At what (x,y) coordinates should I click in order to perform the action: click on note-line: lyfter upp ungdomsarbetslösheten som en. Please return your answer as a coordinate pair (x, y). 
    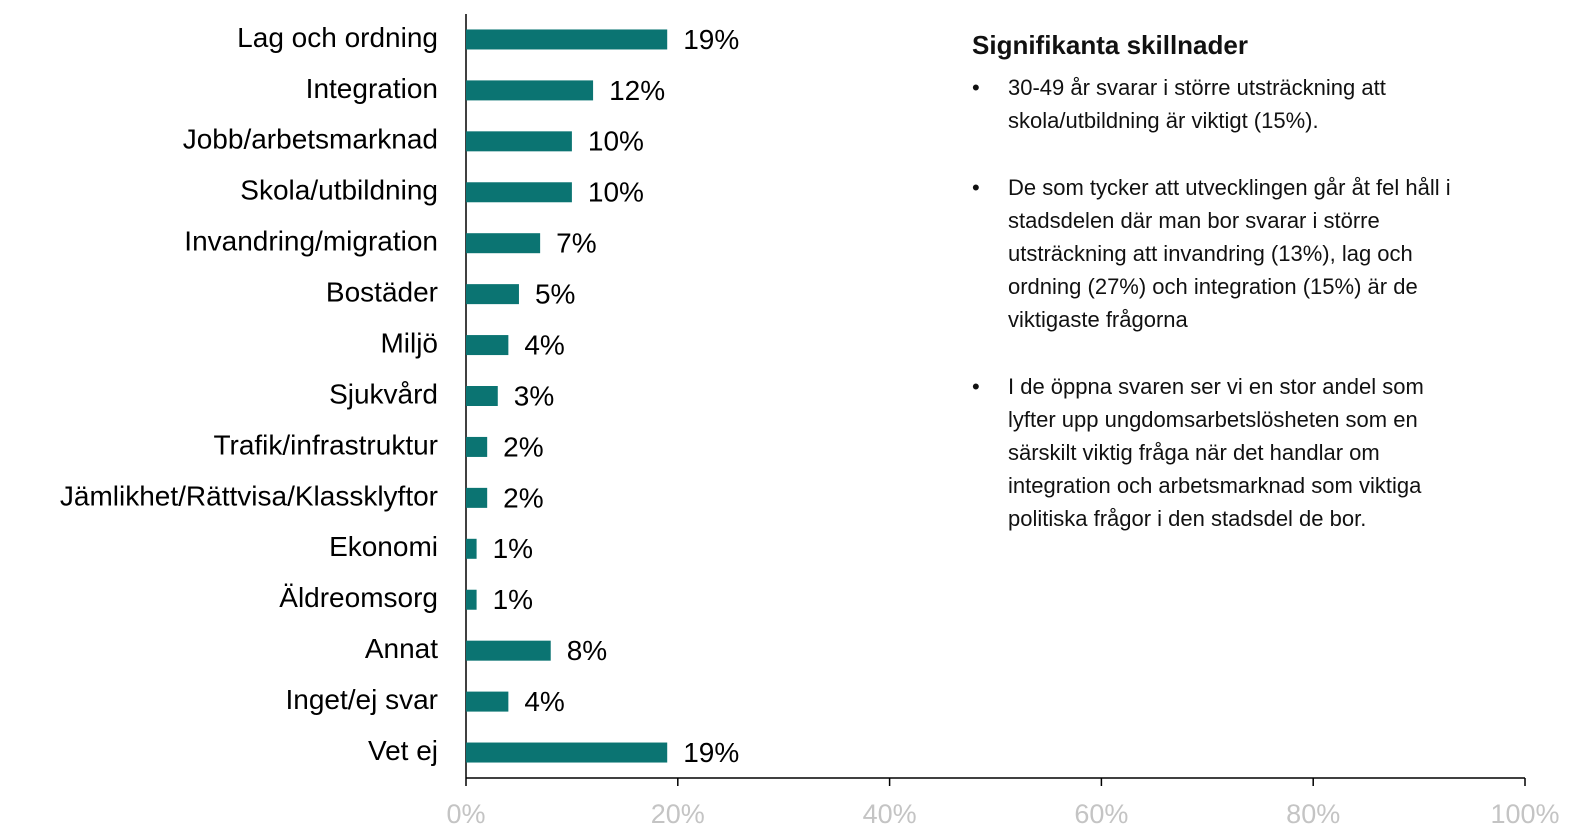
    Looking at the image, I should click on (1213, 419).